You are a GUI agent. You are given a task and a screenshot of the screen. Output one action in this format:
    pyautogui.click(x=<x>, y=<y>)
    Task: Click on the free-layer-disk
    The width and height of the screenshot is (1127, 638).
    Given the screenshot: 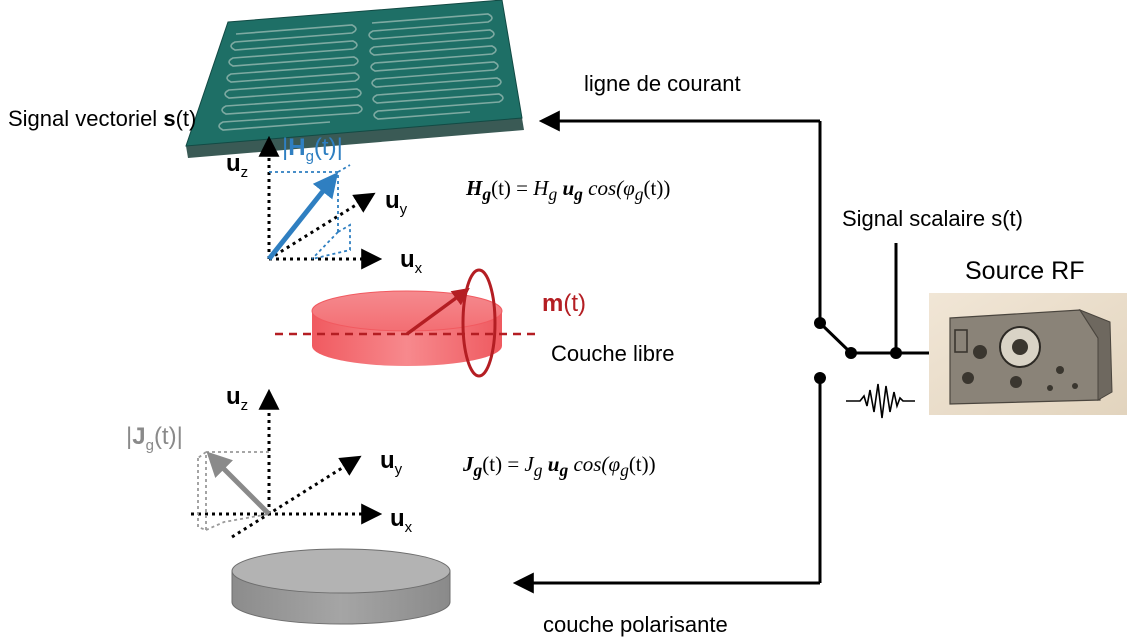 What is the action you would take?
    pyautogui.click(x=407, y=323)
    